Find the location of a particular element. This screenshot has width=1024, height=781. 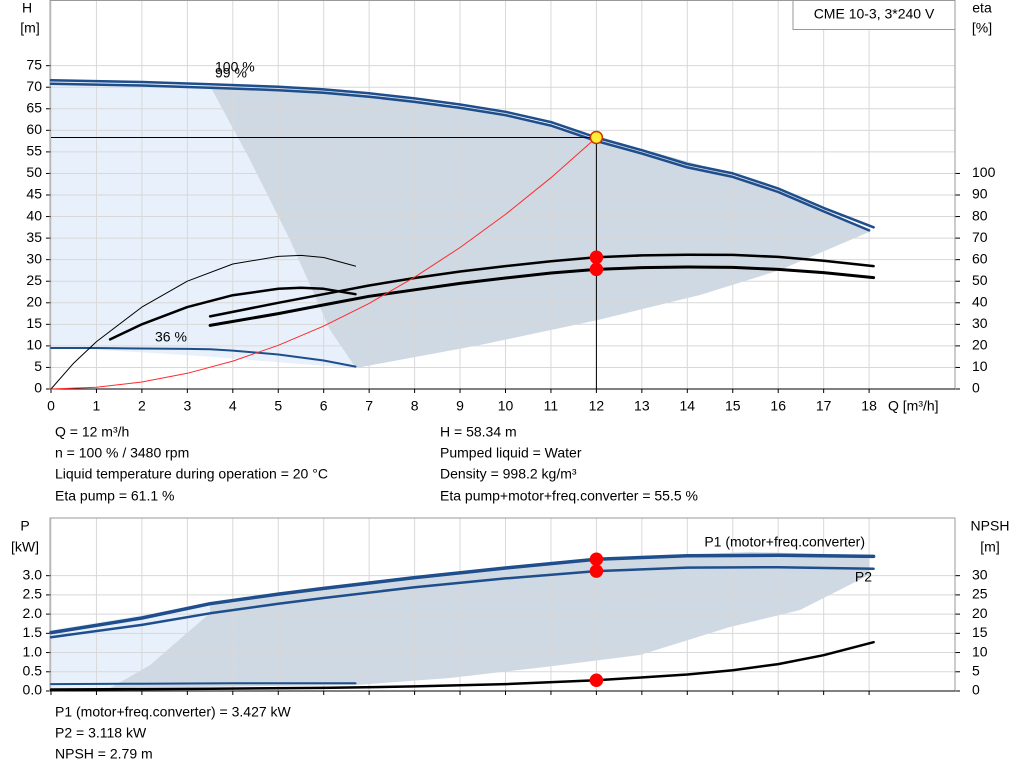

y-tick-label: 10 is located at coordinates (34, 345).